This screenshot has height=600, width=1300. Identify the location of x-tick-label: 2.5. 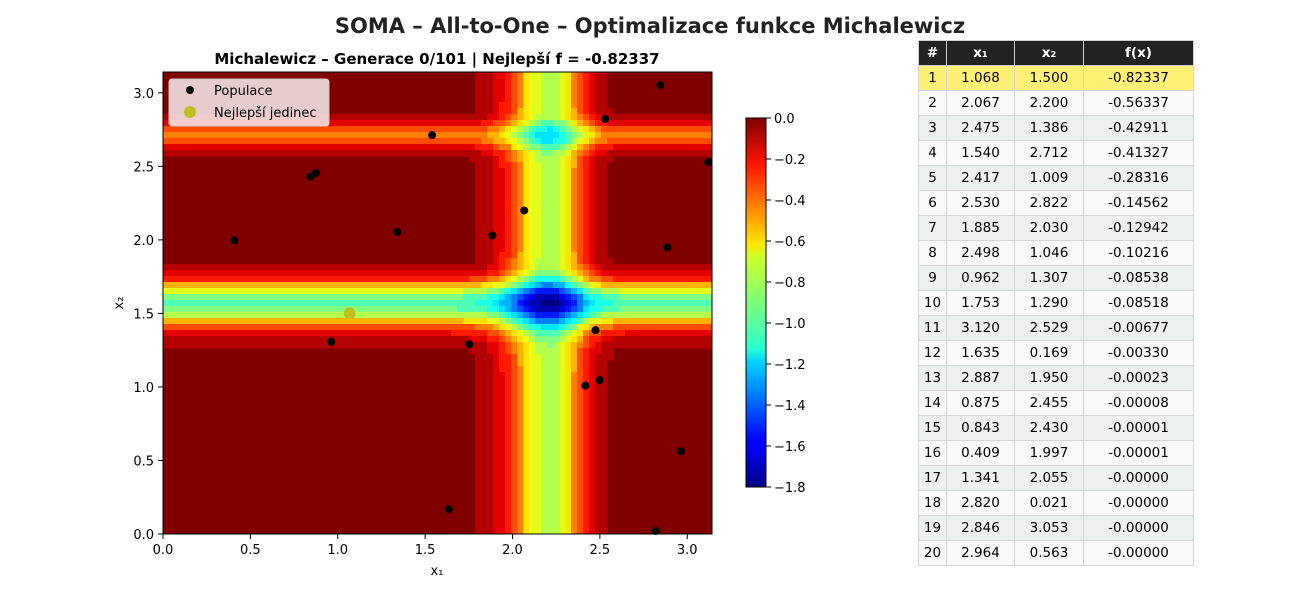
(600, 550).